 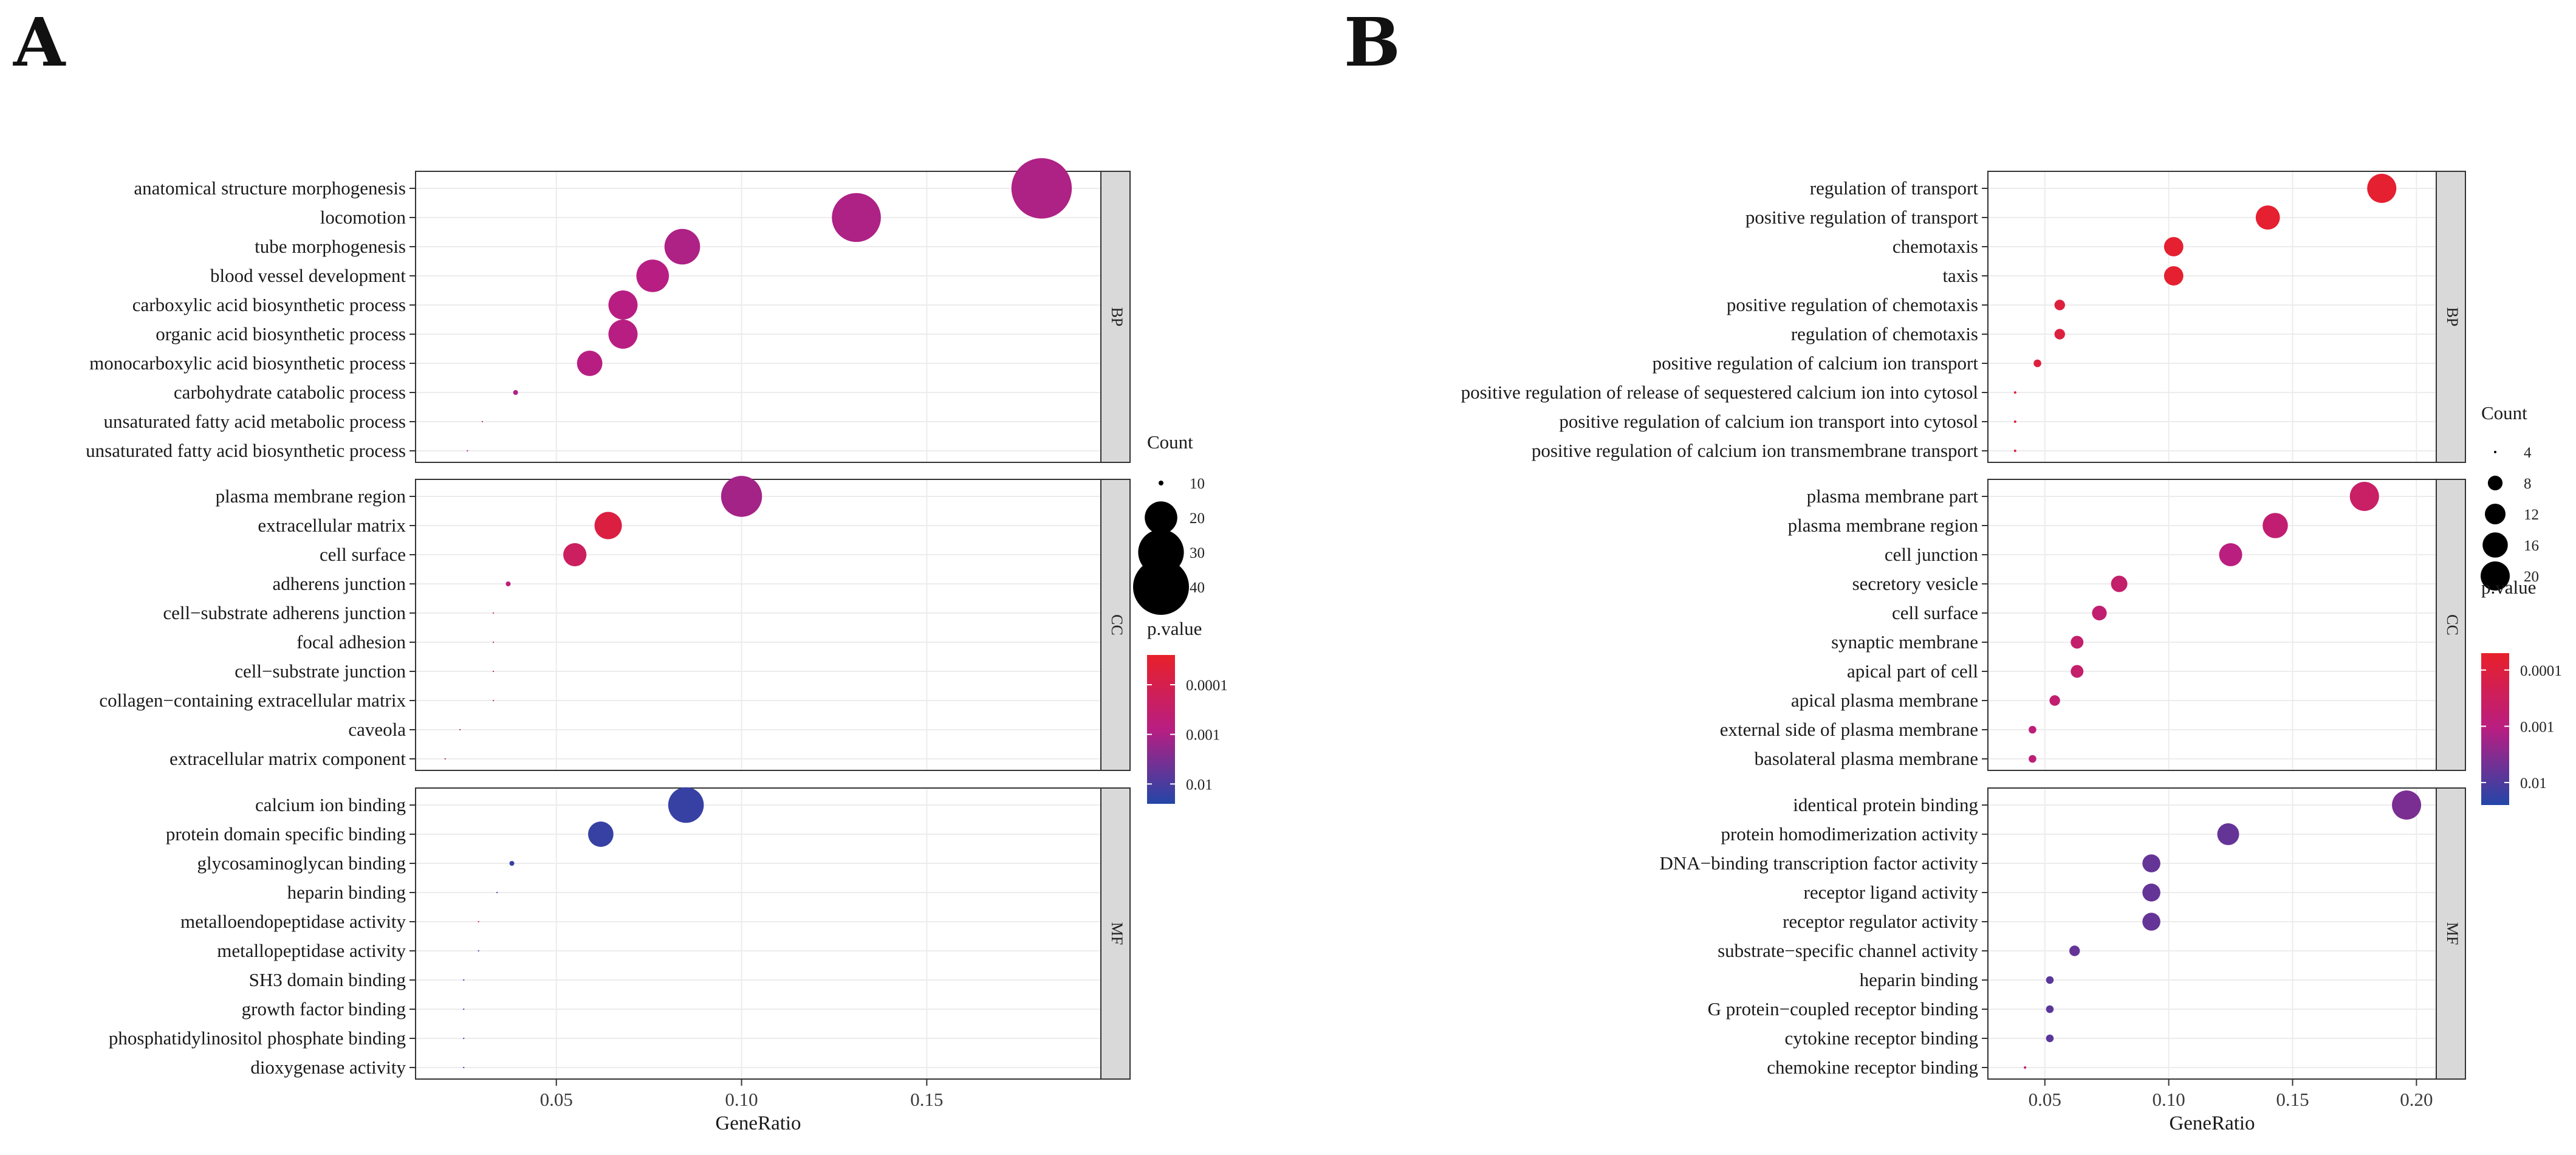 I want to click on term-label: organic acid biosynthetic process, so click(x=281, y=334).